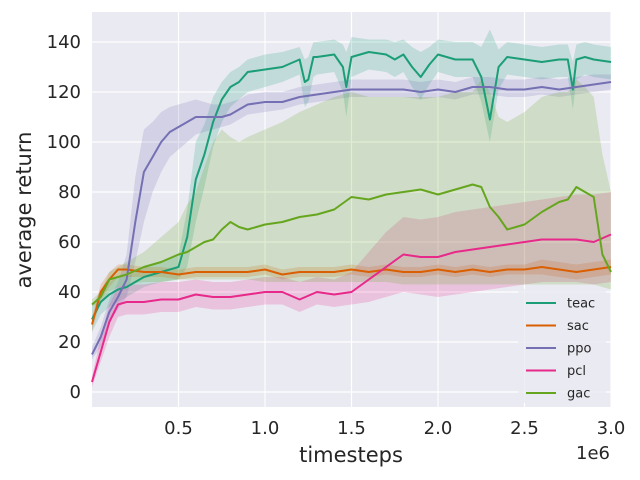 The image size is (640, 480). Describe the element at coordinates (64, 92) in the screenshot. I see `y-tick-label: 120` at that location.